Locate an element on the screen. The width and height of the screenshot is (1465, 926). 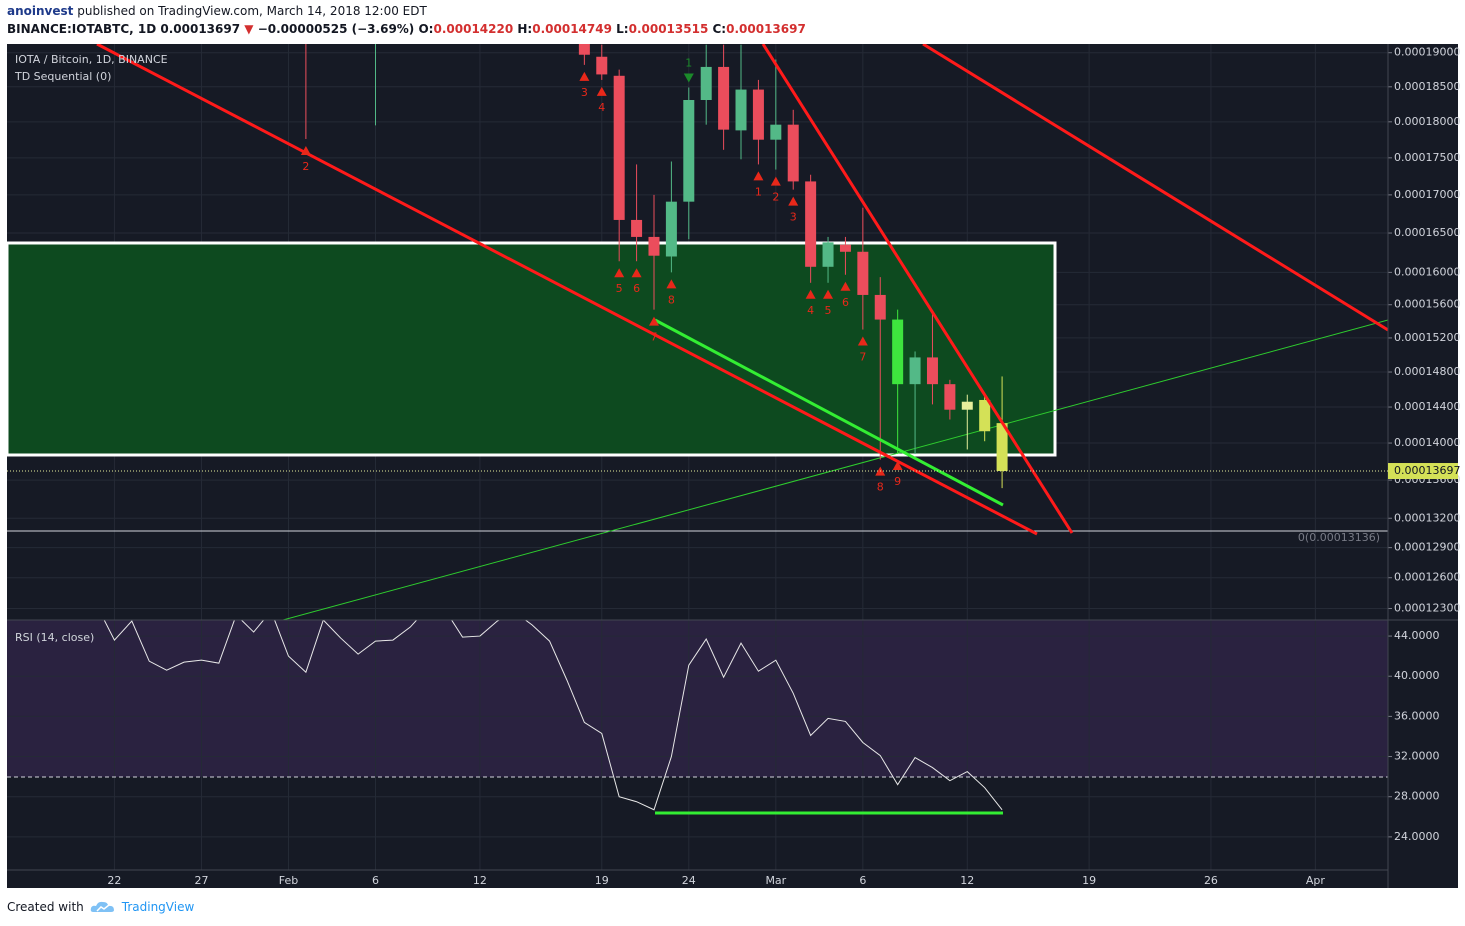
ohlc-key: L: is located at coordinates (622, 29).